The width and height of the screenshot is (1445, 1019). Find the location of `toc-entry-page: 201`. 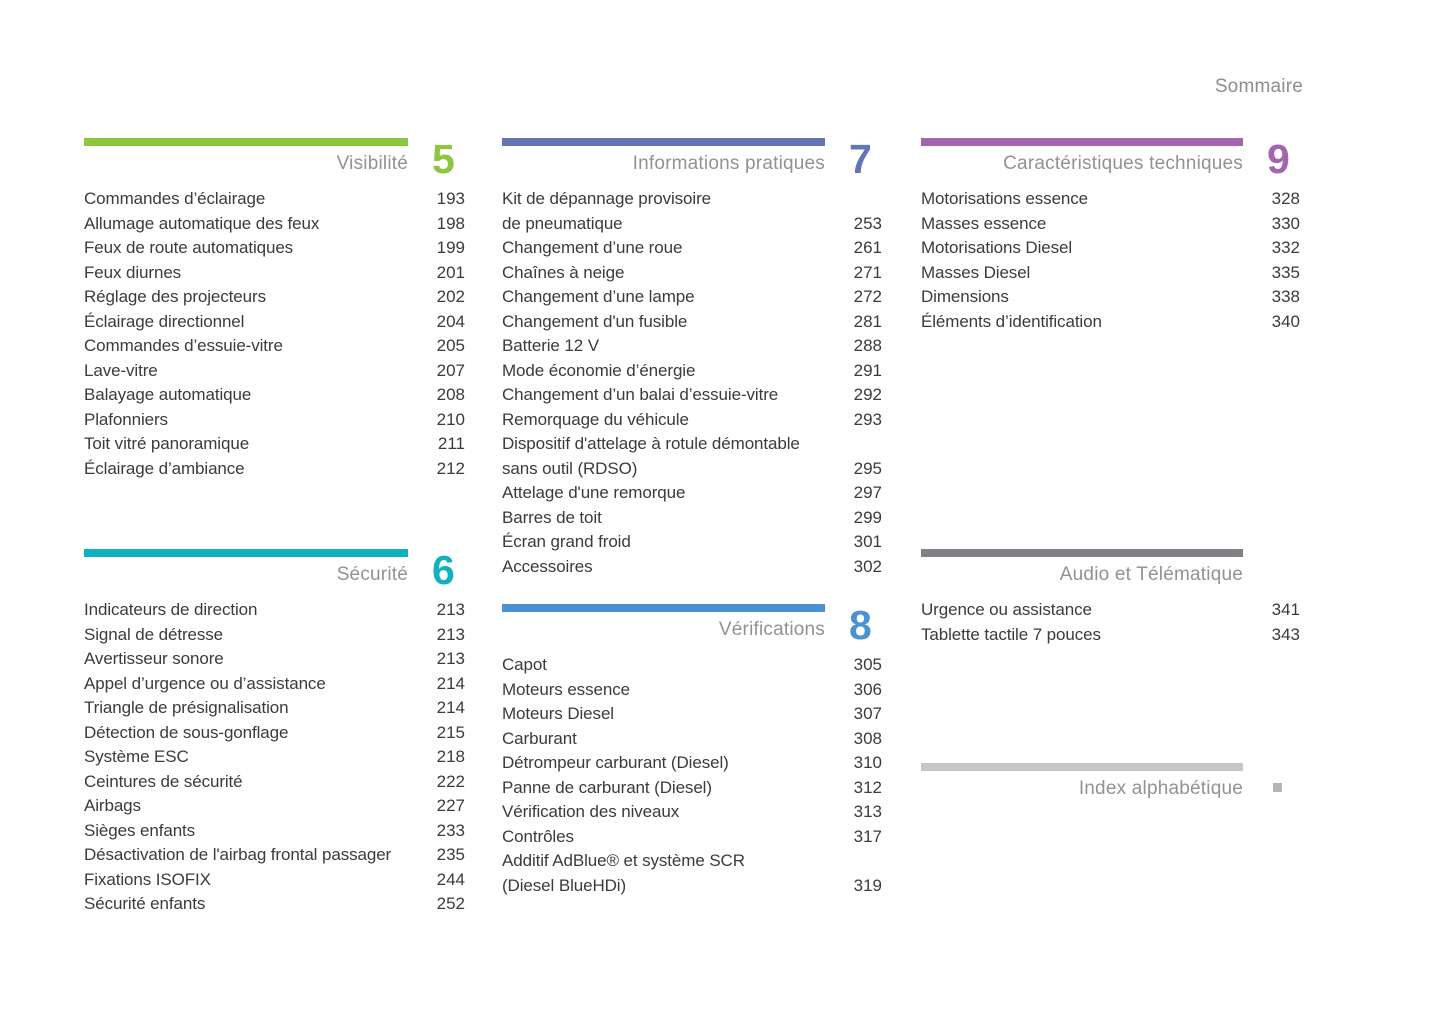

toc-entry-page: 201 is located at coordinates (450, 272).